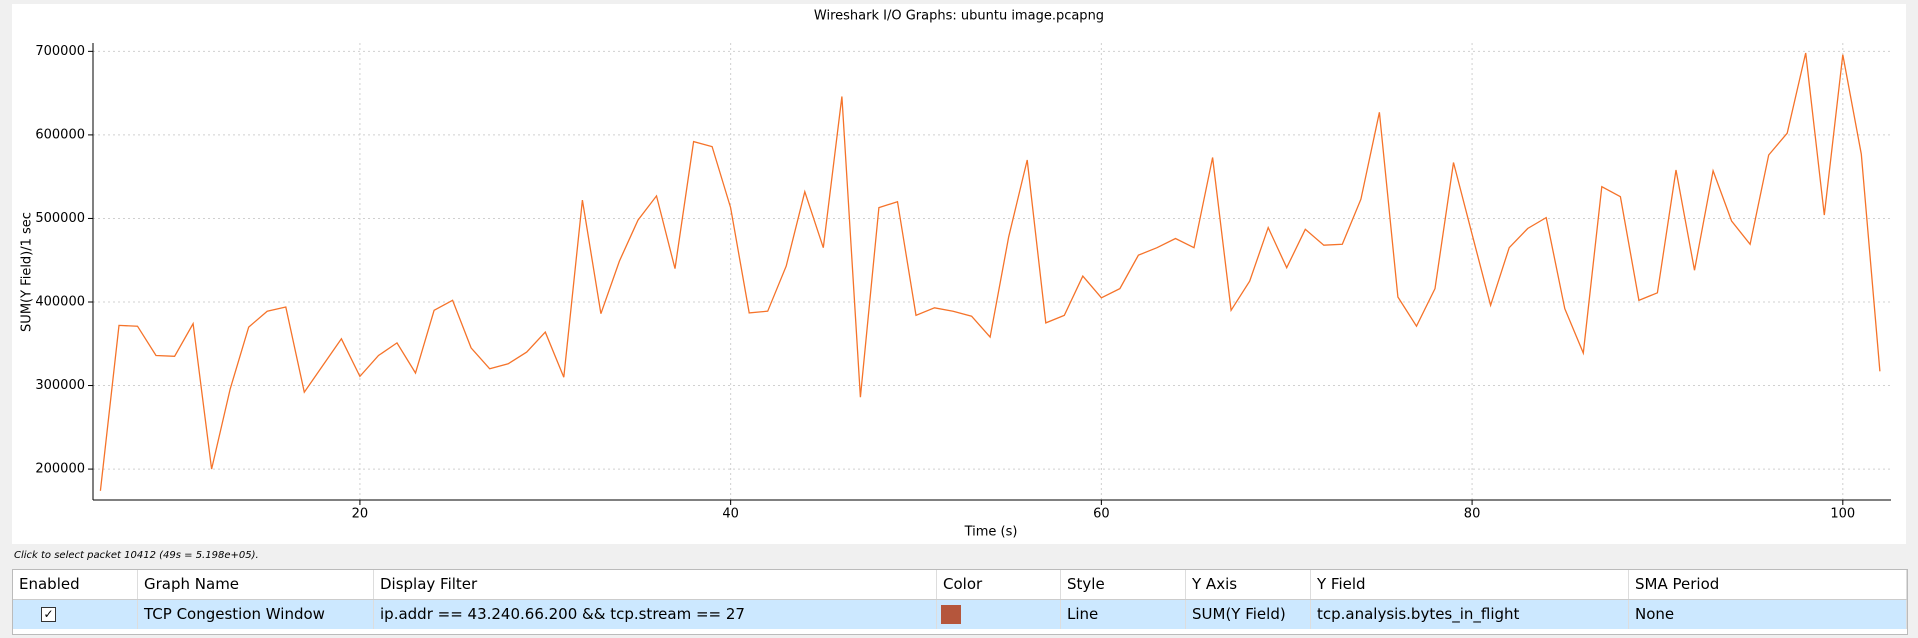 The image size is (1918, 638). What do you see at coordinates (991, 532) in the screenshot?
I see `x-axis-label: Time (s)` at bounding box center [991, 532].